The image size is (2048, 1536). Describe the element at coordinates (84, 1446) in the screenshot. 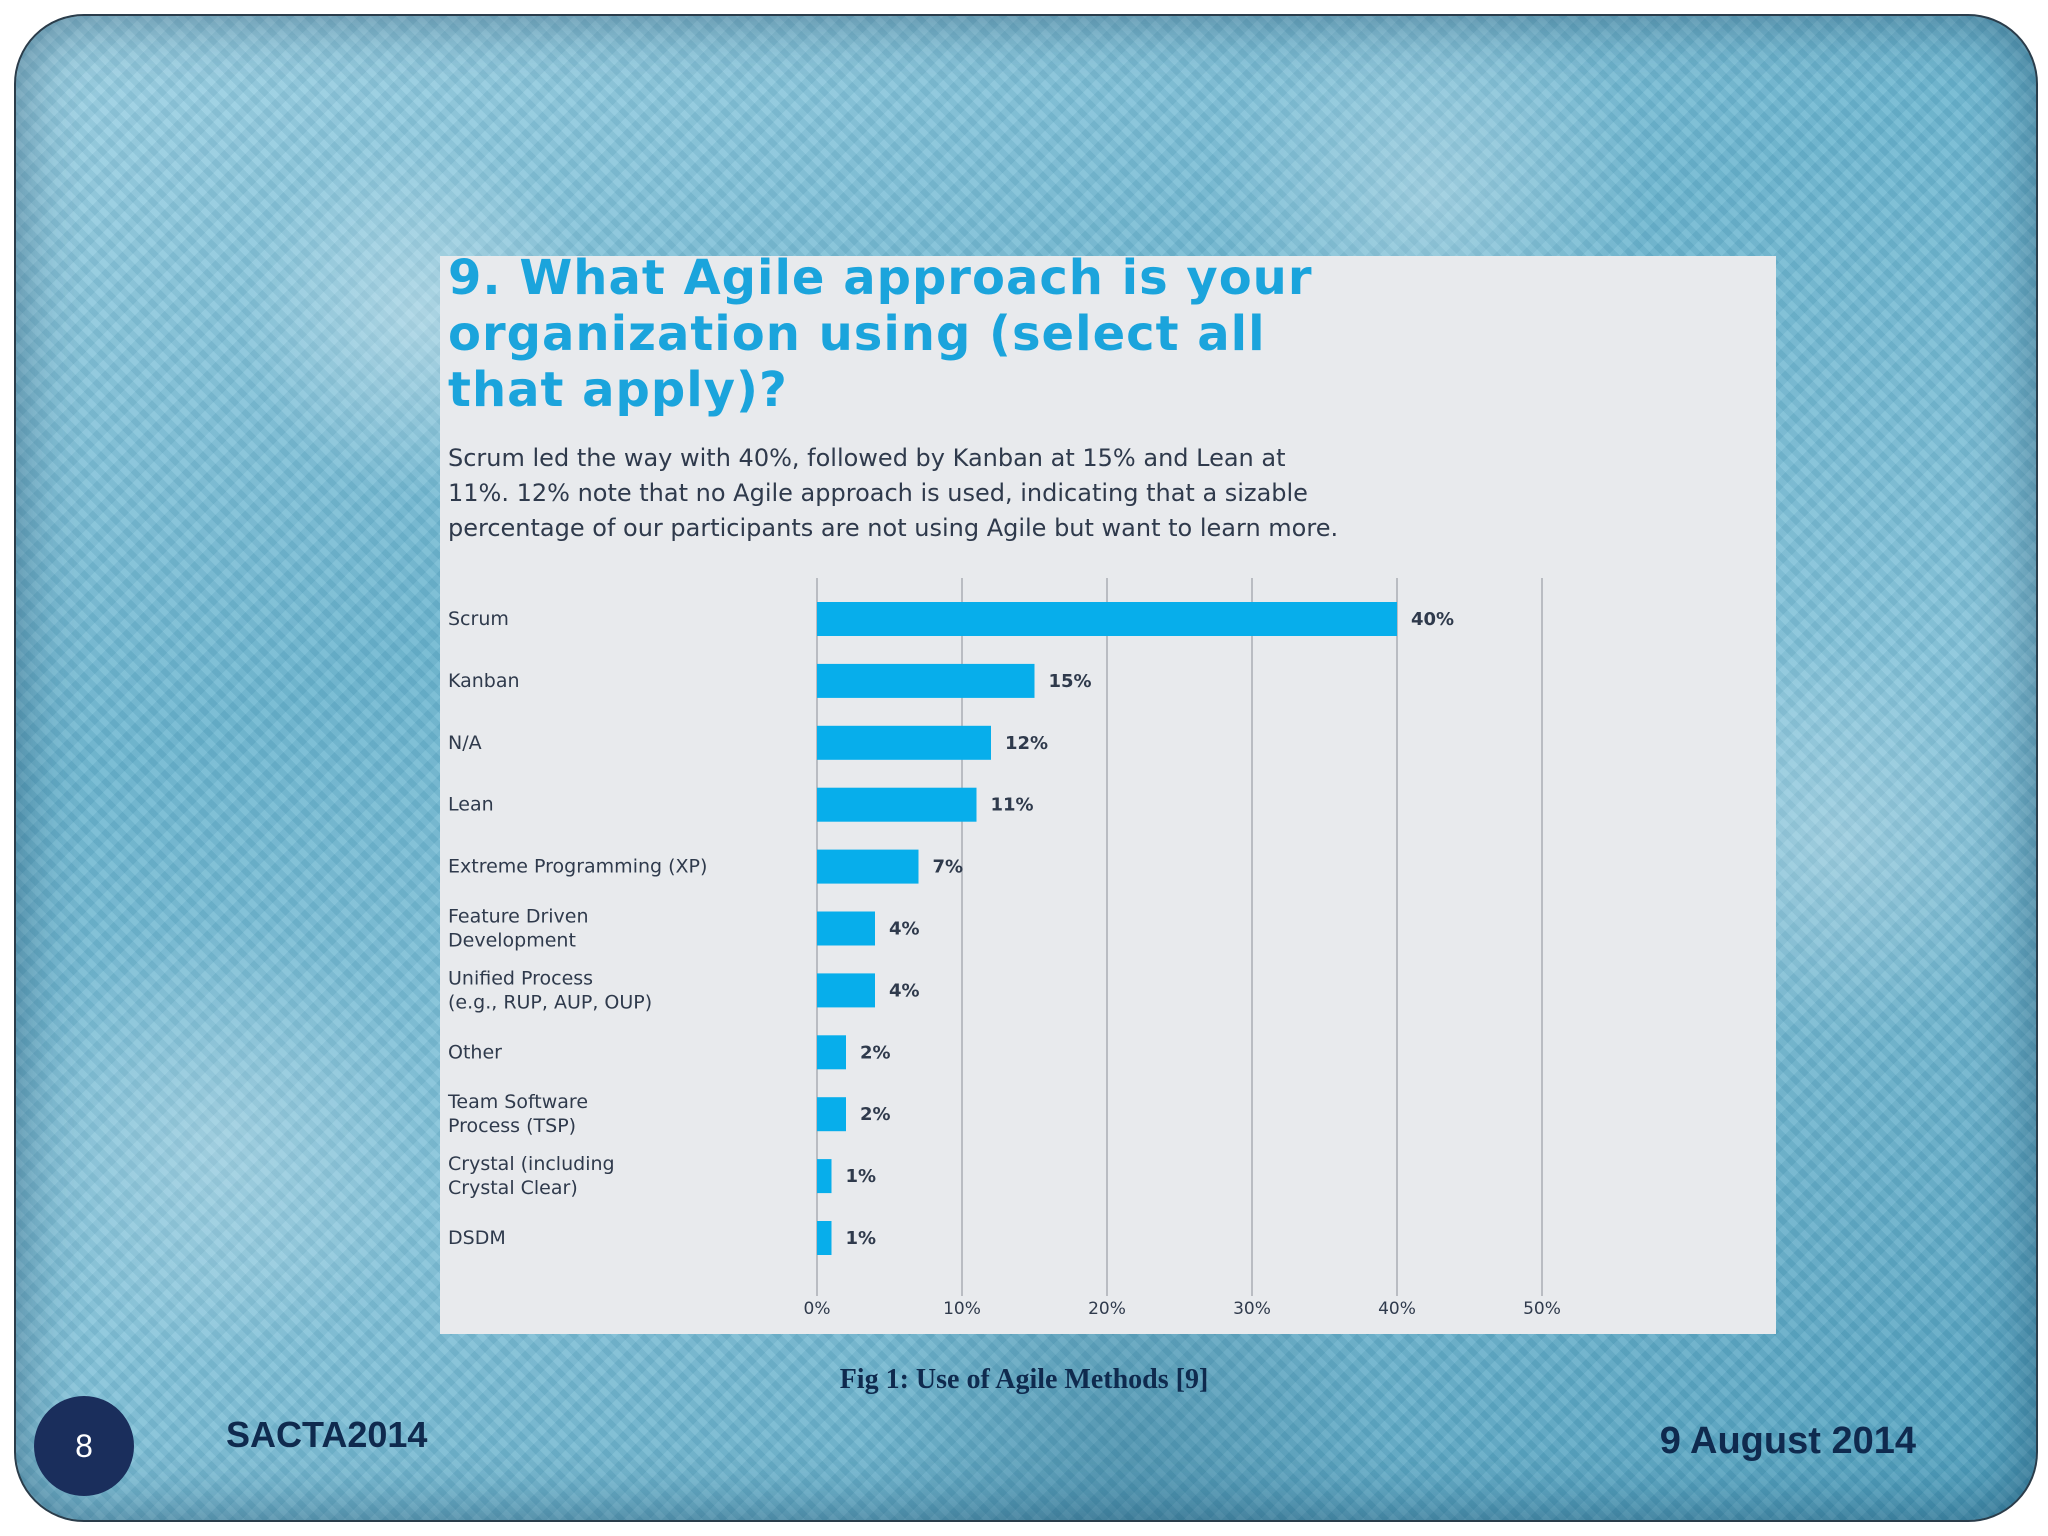

I see `slide-number-badge: 8` at that location.